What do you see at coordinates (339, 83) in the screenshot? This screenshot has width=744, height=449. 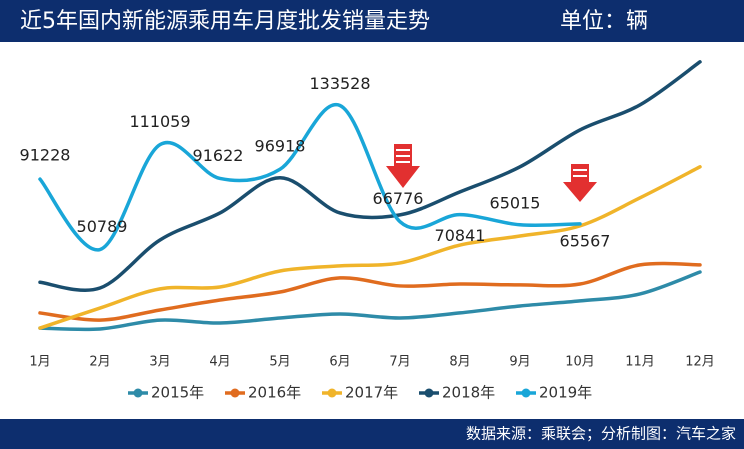 I see `data-label: 133528` at bounding box center [339, 83].